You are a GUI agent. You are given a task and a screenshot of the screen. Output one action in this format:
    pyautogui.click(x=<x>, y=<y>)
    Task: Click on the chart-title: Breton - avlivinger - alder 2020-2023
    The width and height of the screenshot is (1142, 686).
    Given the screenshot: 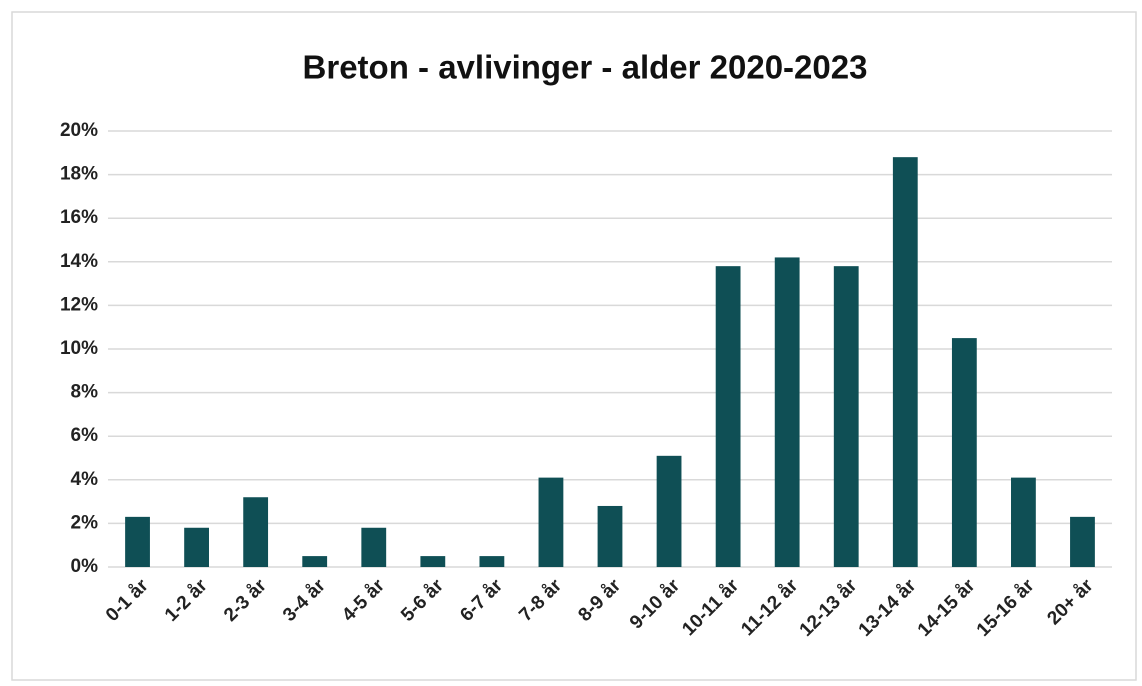 What is the action you would take?
    pyautogui.click(x=585, y=67)
    